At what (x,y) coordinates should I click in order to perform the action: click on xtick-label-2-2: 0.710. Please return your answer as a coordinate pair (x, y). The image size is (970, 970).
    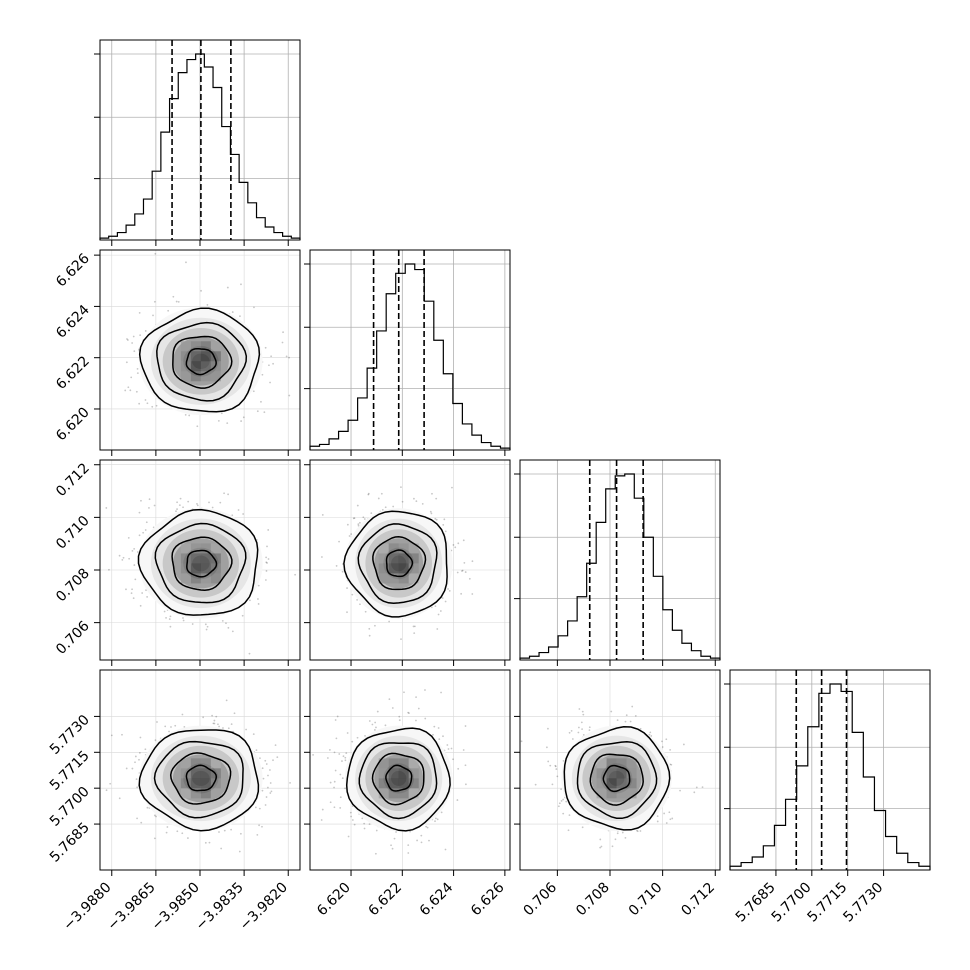
    Looking at the image, I should click on (646, 900).